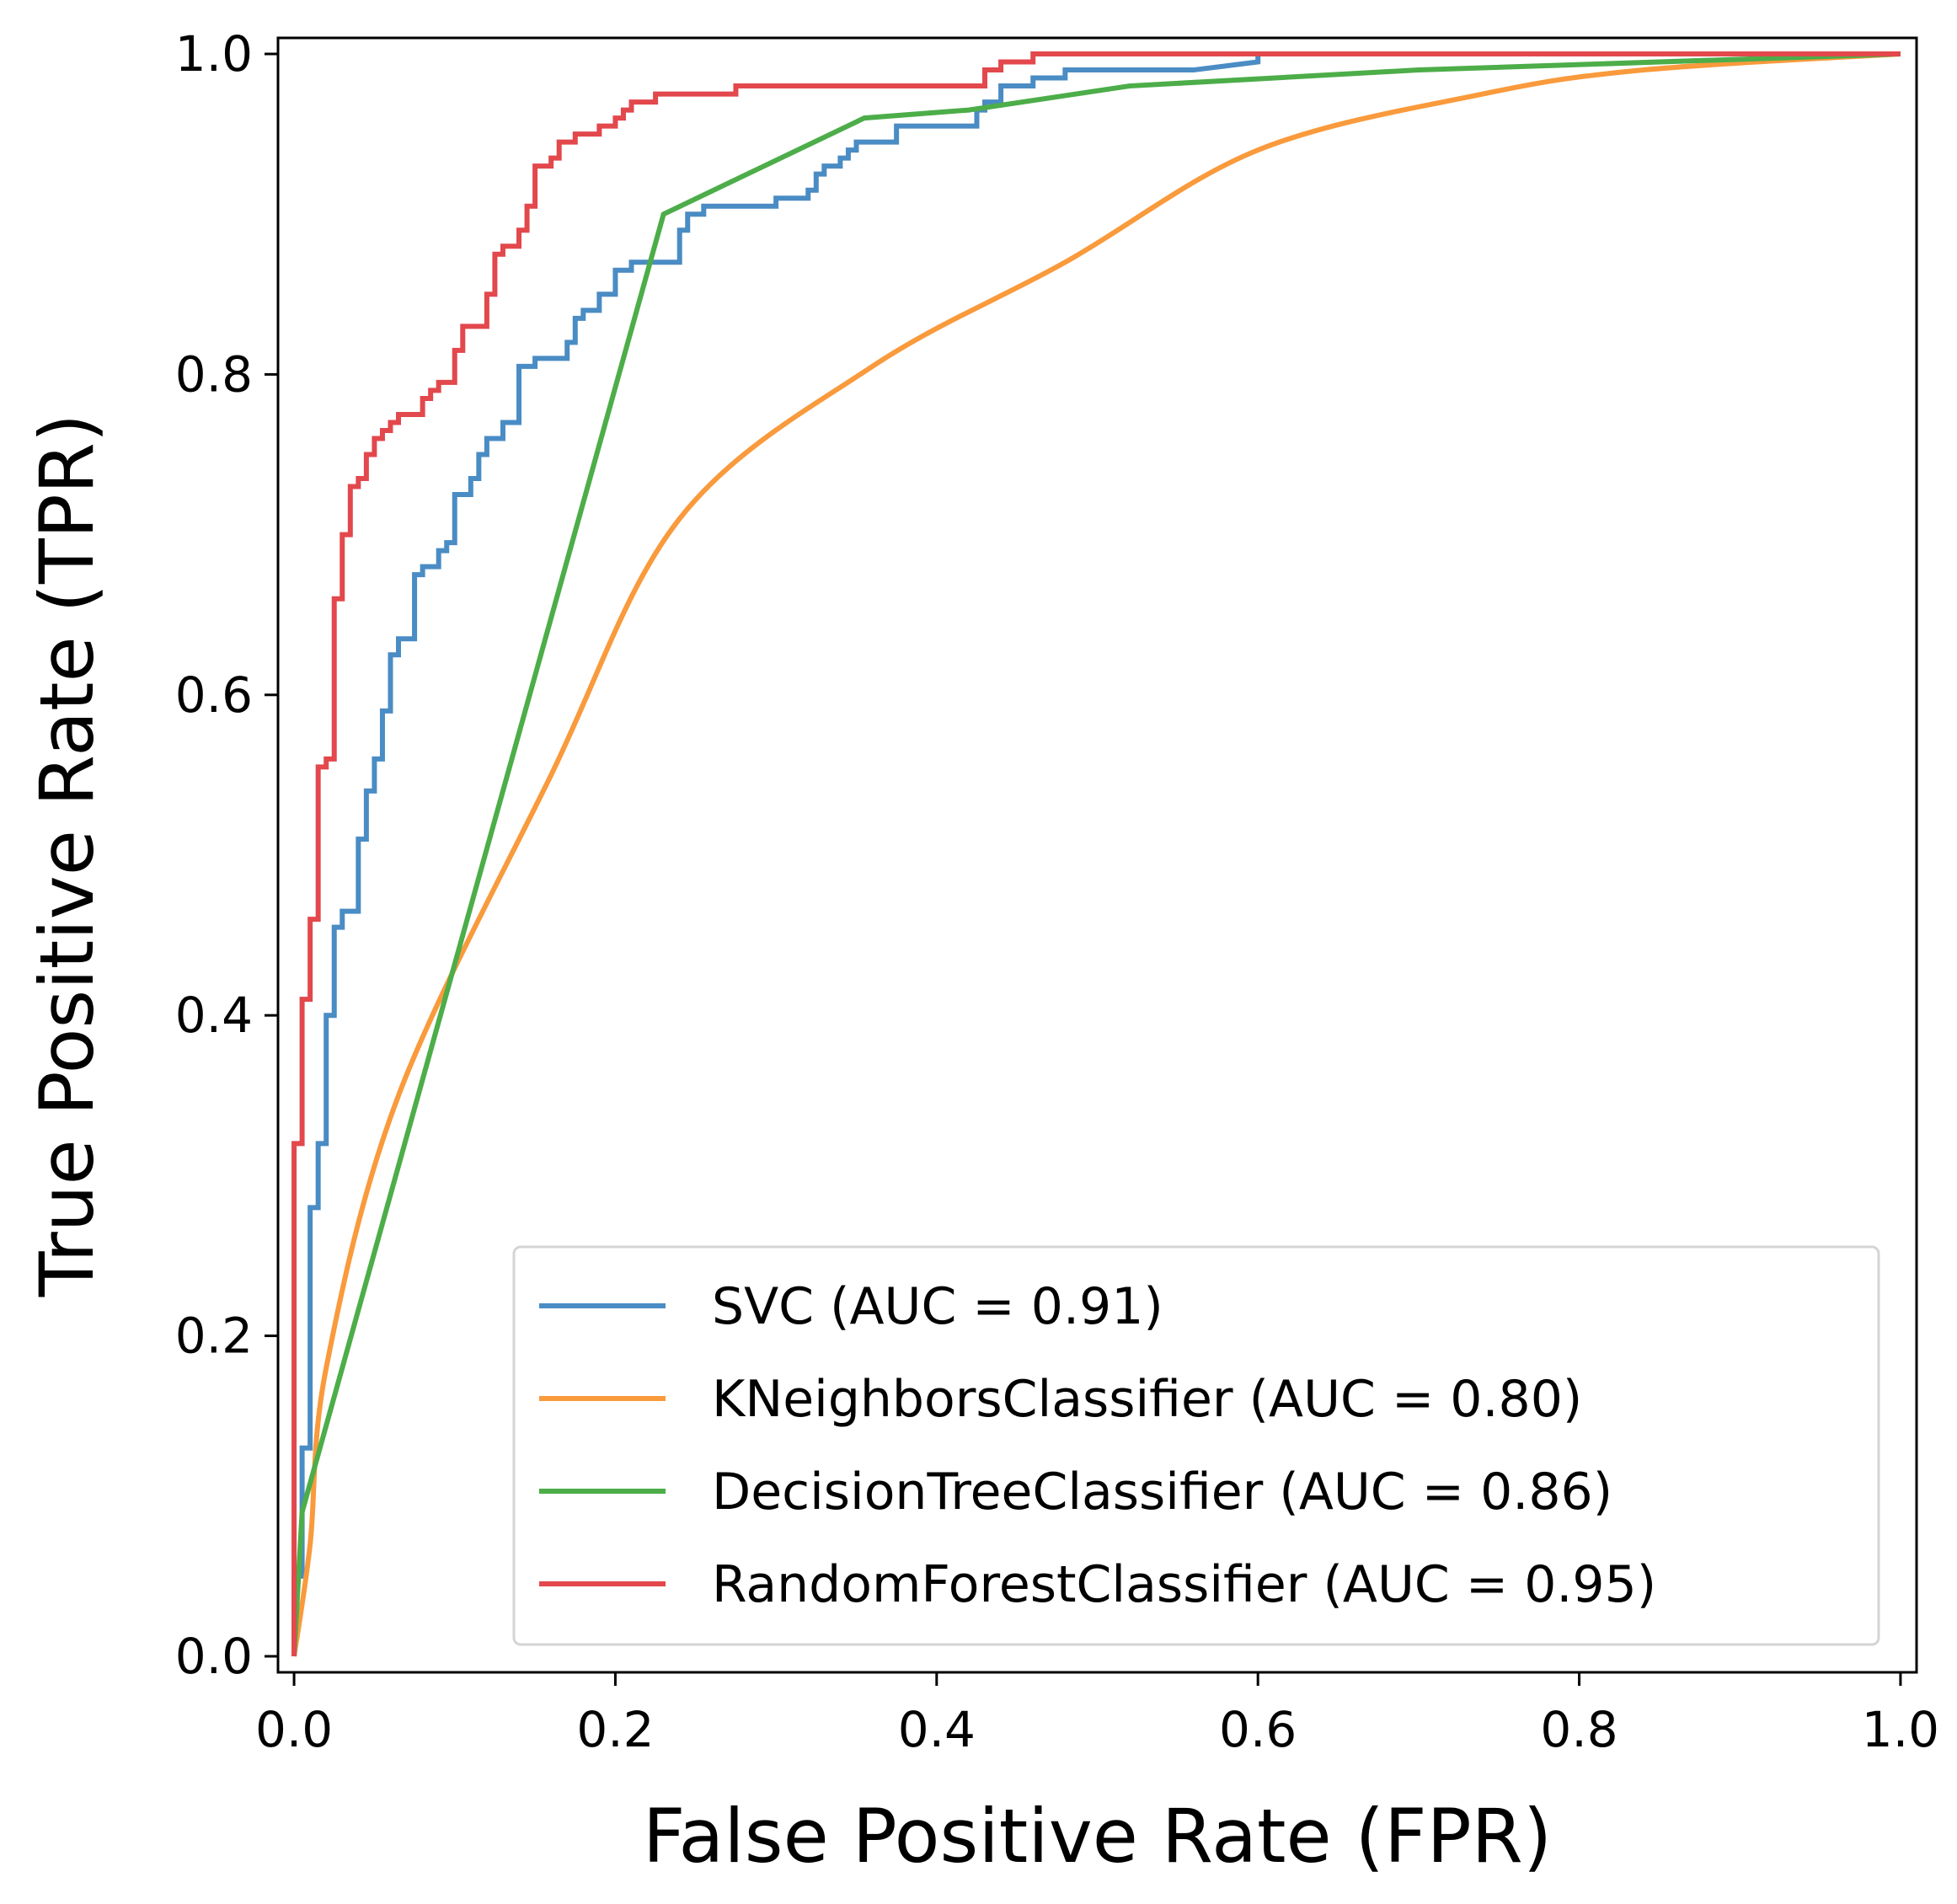 The height and width of the screenshot is (1904, 1957). What do you see at coordinates (1097, 1715) in the screenshot?
I see `x-axis-ticks: 0.0 0.2 0.4 0.6 0.8 1.0` at bounding box center [1097, 1715].